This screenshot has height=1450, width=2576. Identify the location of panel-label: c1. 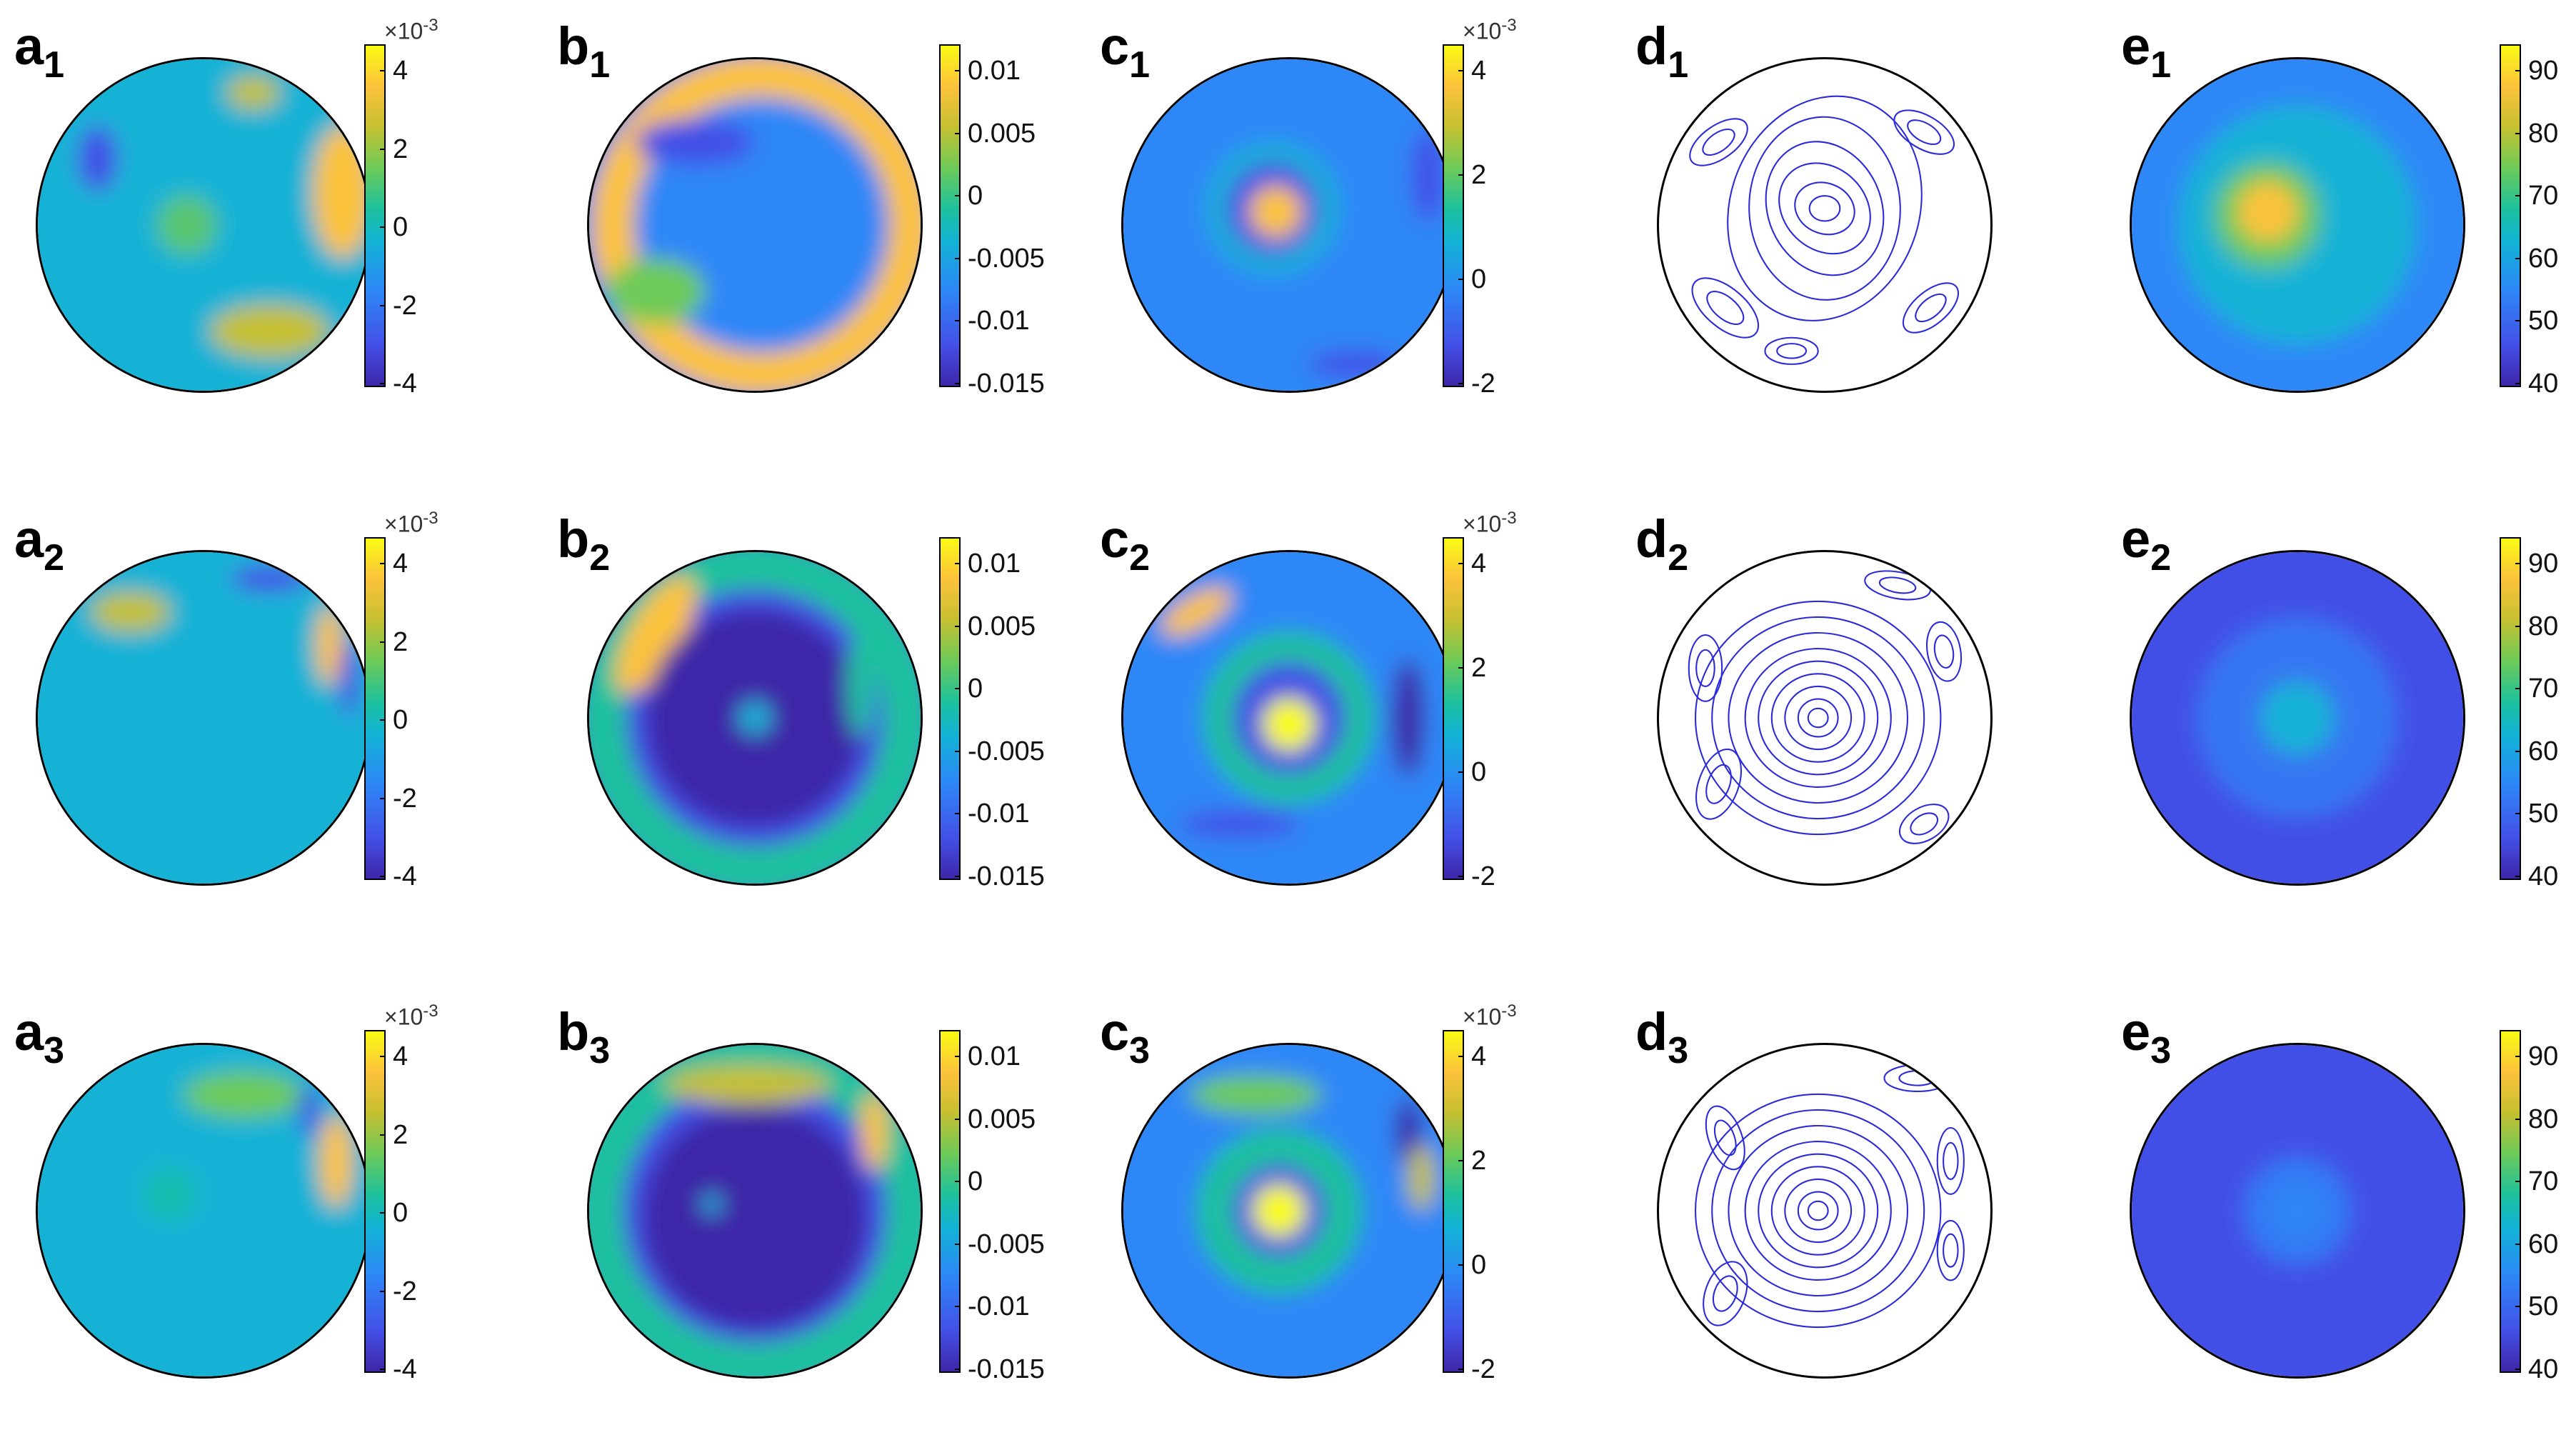
(1125, 52).